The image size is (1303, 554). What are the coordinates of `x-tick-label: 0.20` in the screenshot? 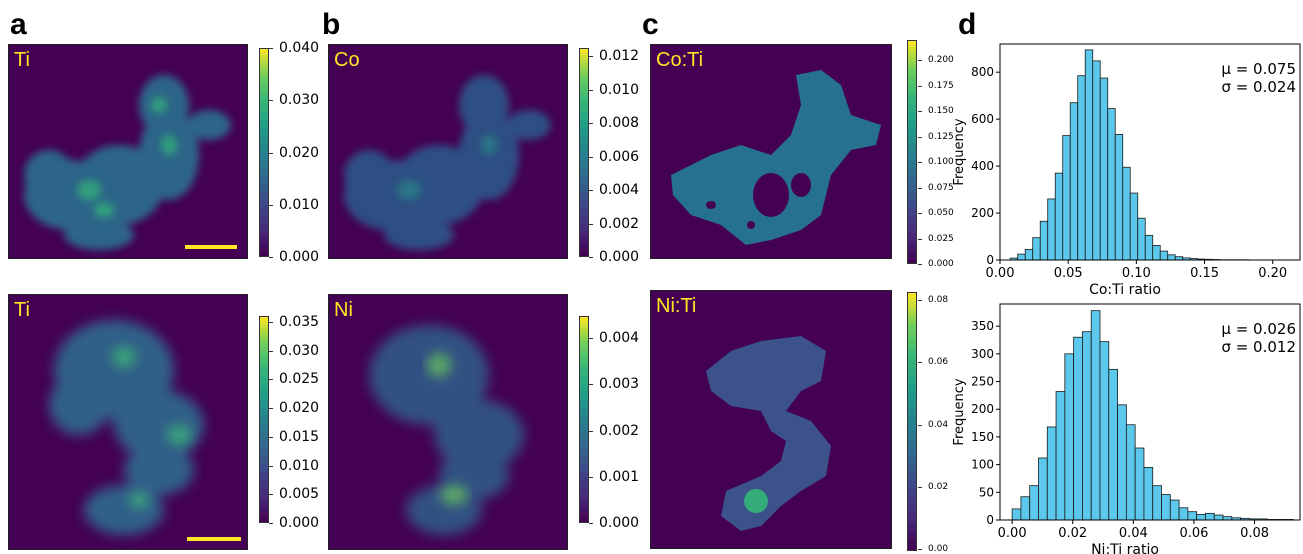 It's located at (1272, 273).